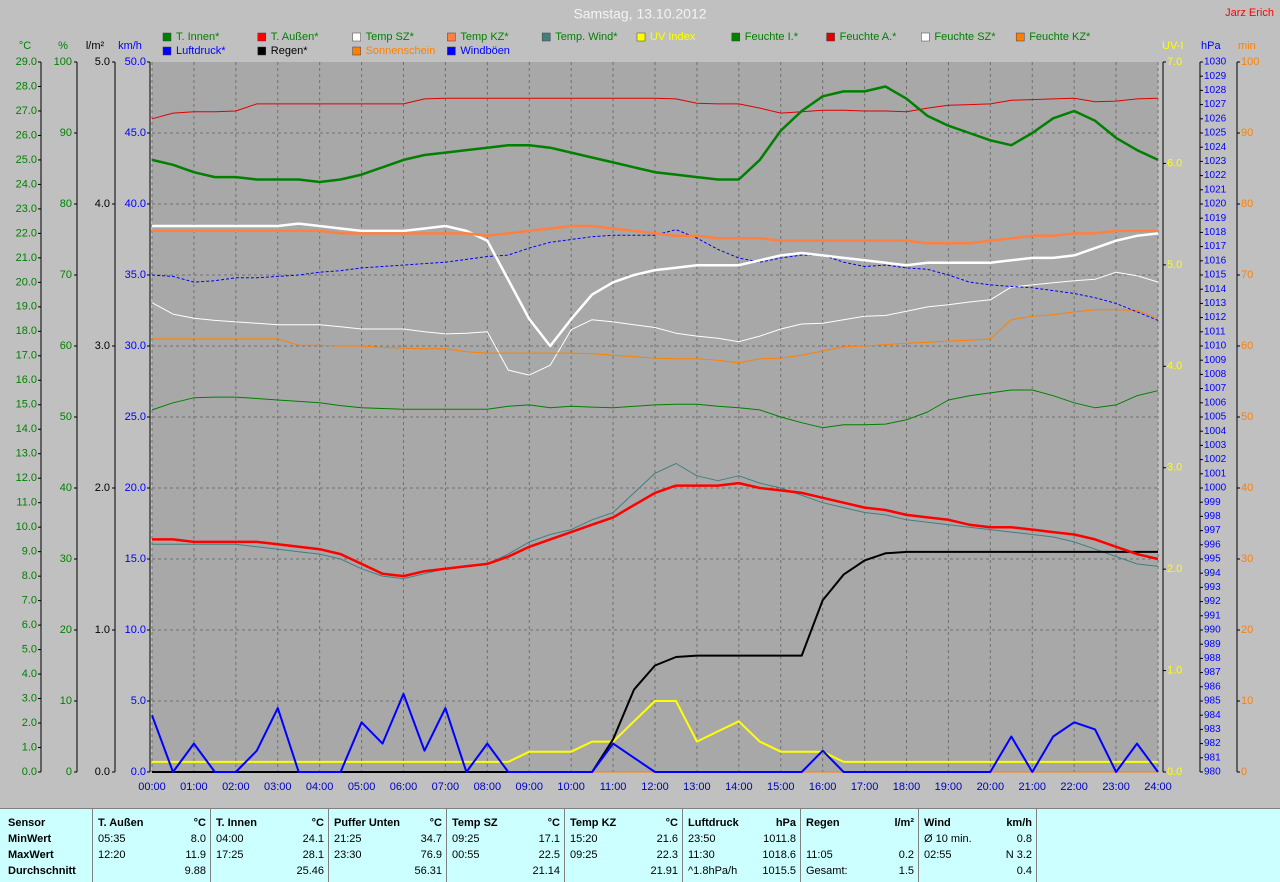 The width and height of the screenshot is (1280, 882). Describe the element at coordinates (904, 823) in the screenshot. I see `table-cell: l/m²` at that location.